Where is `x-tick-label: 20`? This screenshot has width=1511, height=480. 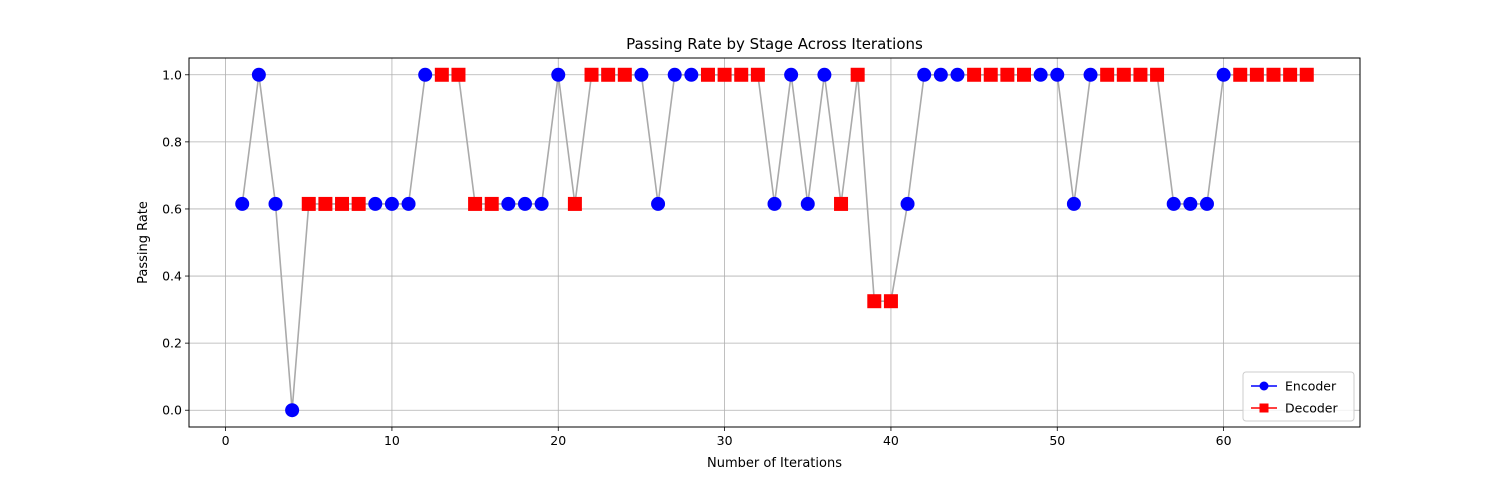
x-tick-label: 20 is located at coordinates (558, 440).